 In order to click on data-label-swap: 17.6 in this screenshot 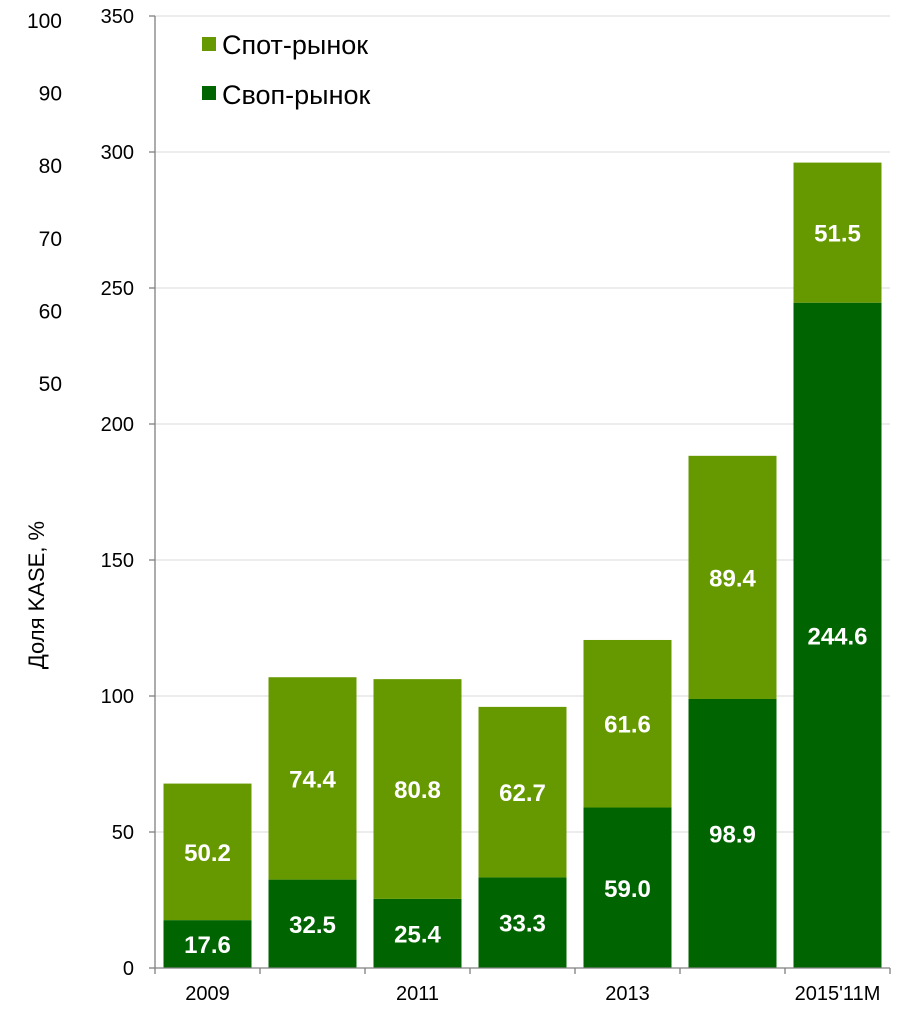, I will do `click(207, 945)`.